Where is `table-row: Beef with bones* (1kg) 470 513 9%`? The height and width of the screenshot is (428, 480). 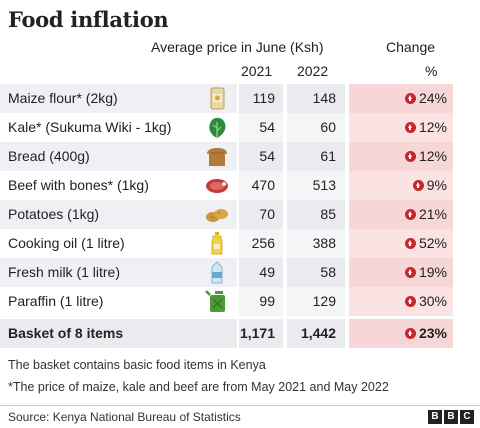
table-row: Beef with bones* (1kg) 470 513 9% is located at coordinates (227, 185).